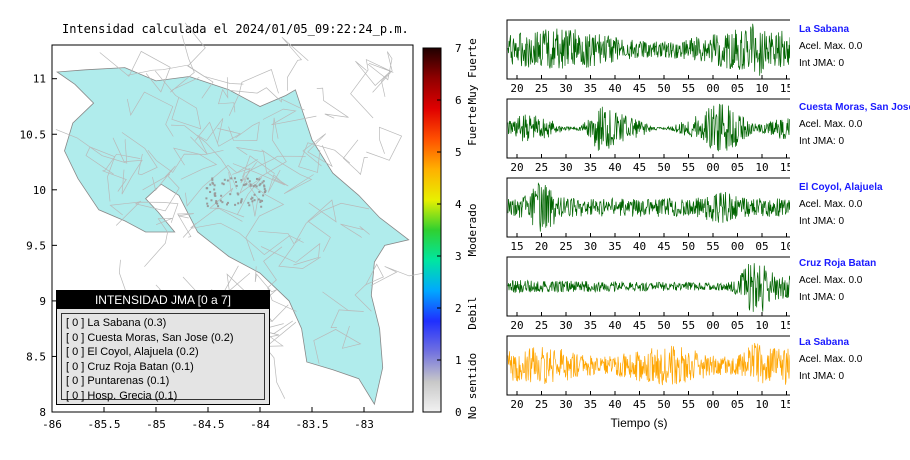 This screenshot has width=910, height=460. I want to click on time-tick-label: 05, so click(737, 404).